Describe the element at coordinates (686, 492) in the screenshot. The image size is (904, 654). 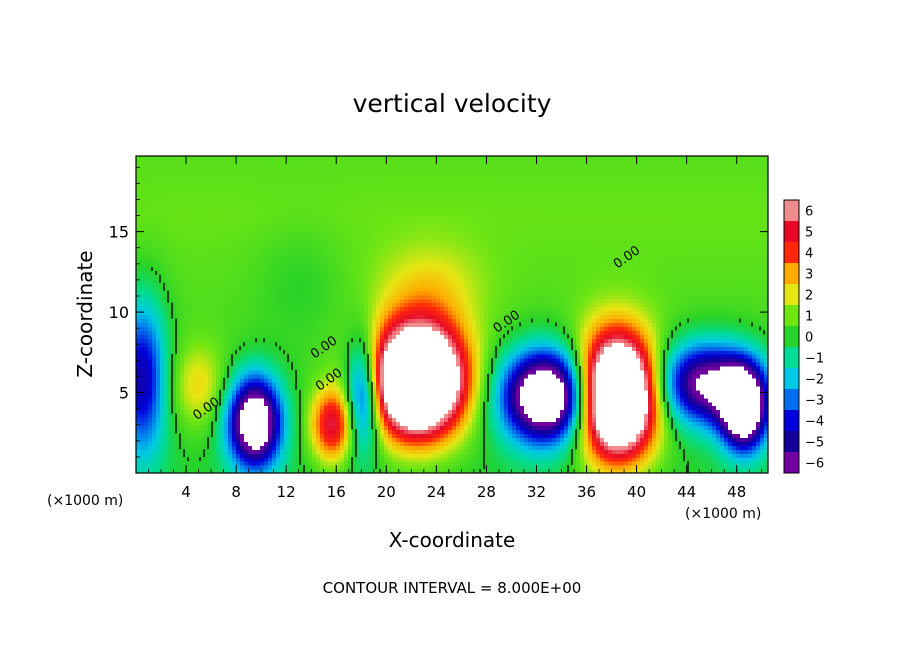
I see `x-tick-label: 44` at that location.